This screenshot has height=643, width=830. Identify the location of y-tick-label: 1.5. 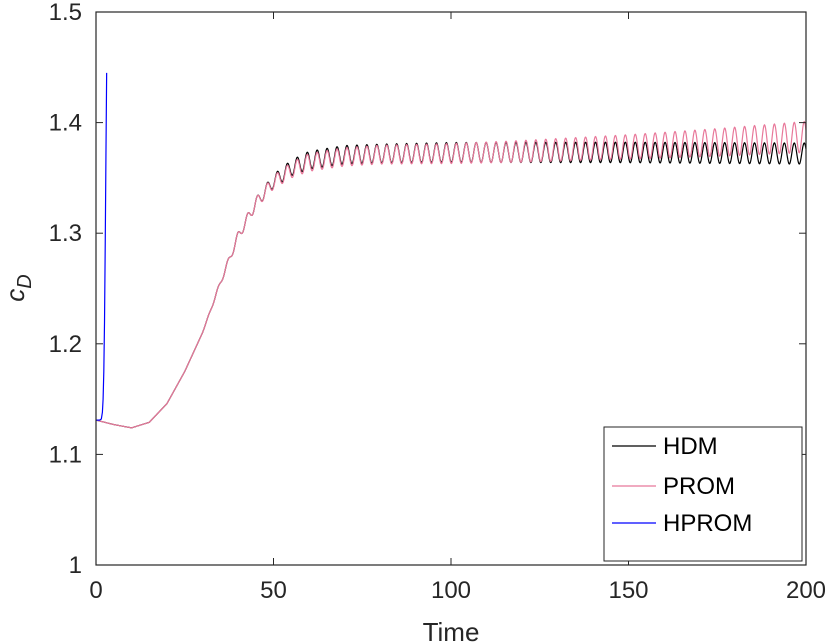
(65, 13).